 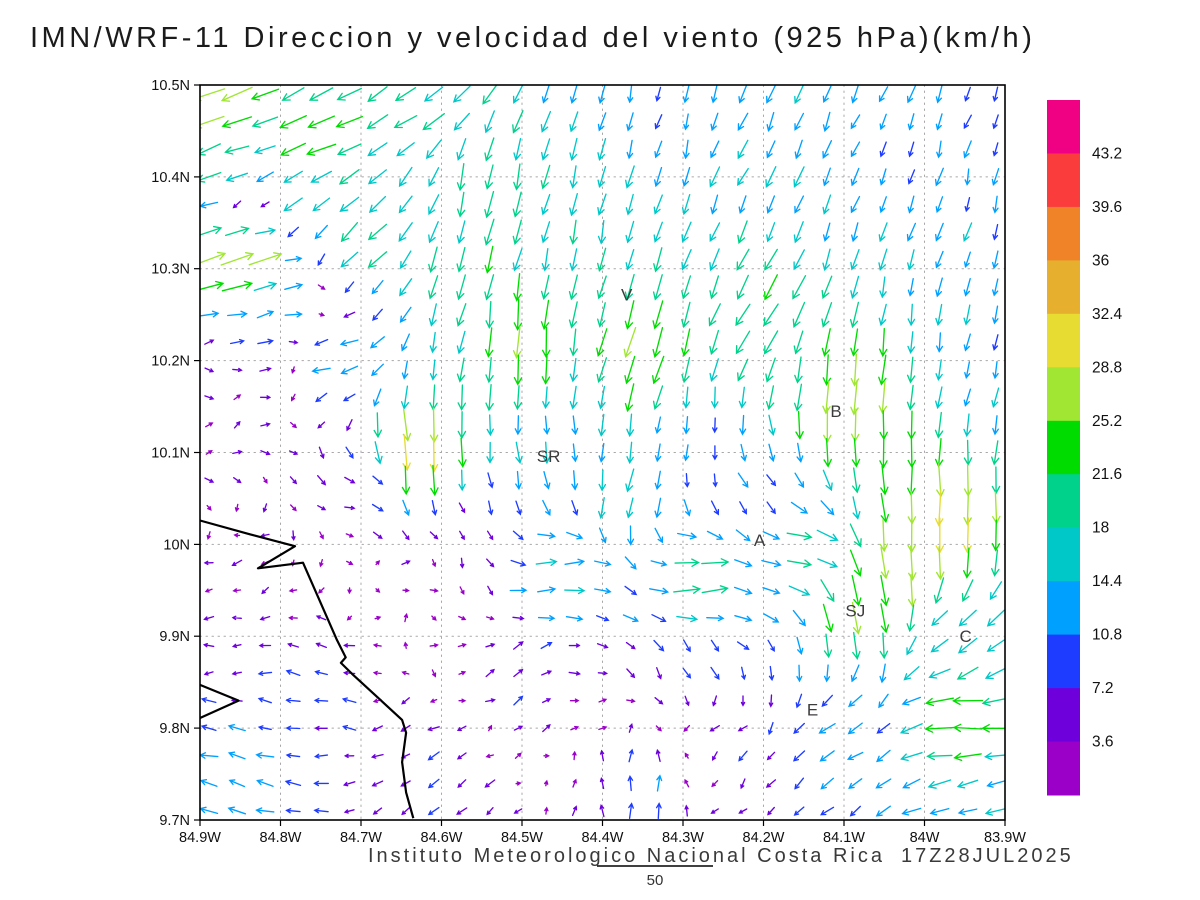 I want to click on station-label: B, so click(x=835, y=411).